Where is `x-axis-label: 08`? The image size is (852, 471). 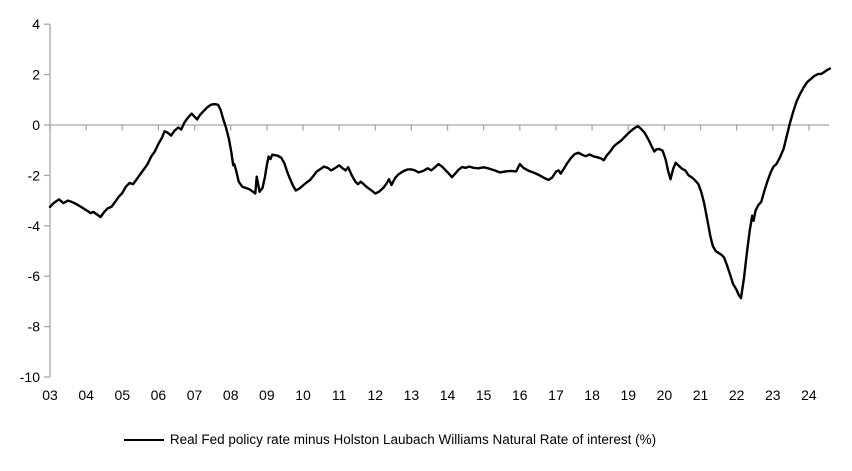 x-axis-label: 08 is located at coordinates (231, 395).